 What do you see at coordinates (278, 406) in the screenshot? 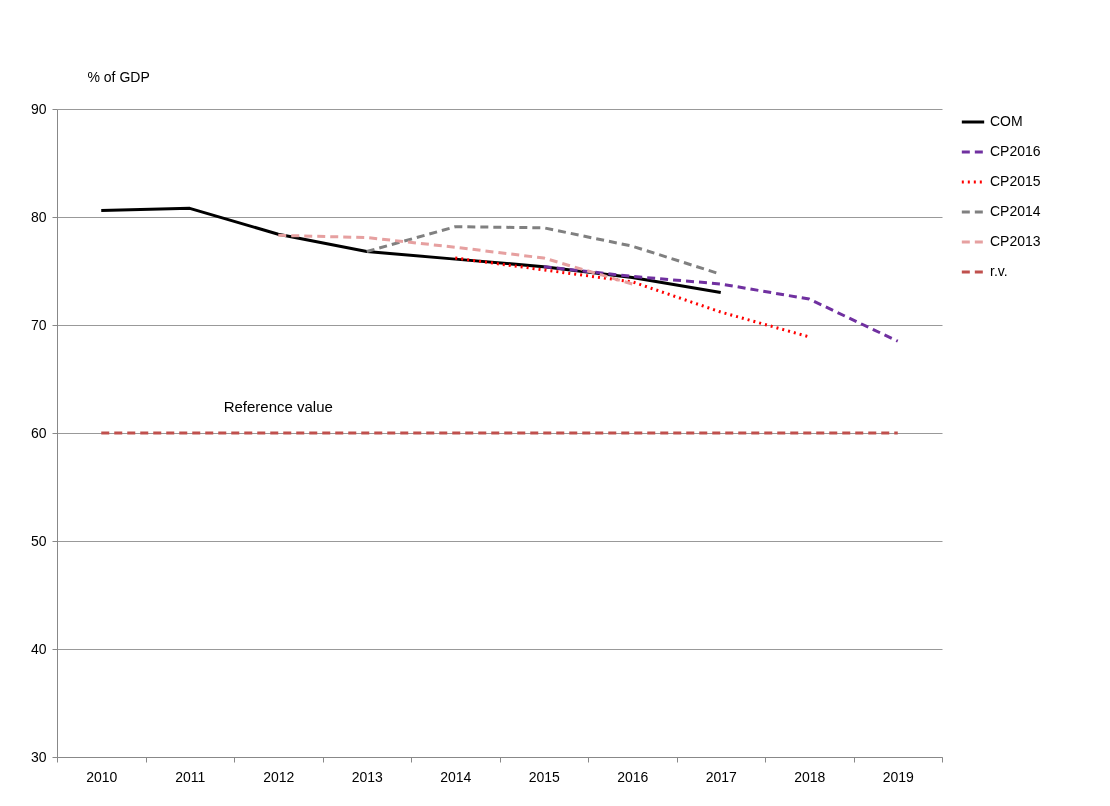
I see `annotation: Reference value` at bounding box center [278, 406].